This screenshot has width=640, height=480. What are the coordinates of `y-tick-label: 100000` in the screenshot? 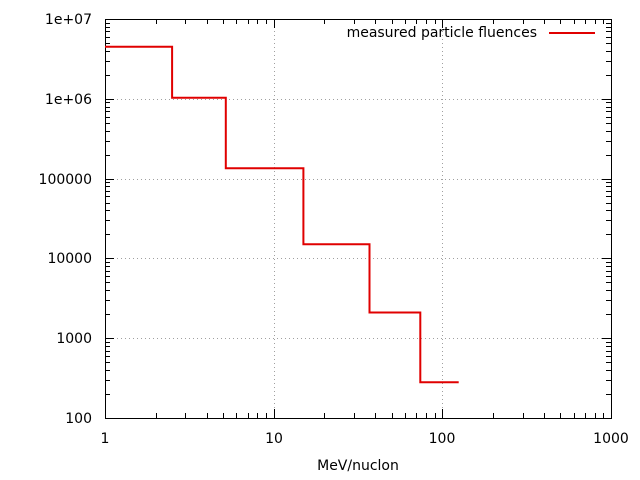 It's located at (65, 180).